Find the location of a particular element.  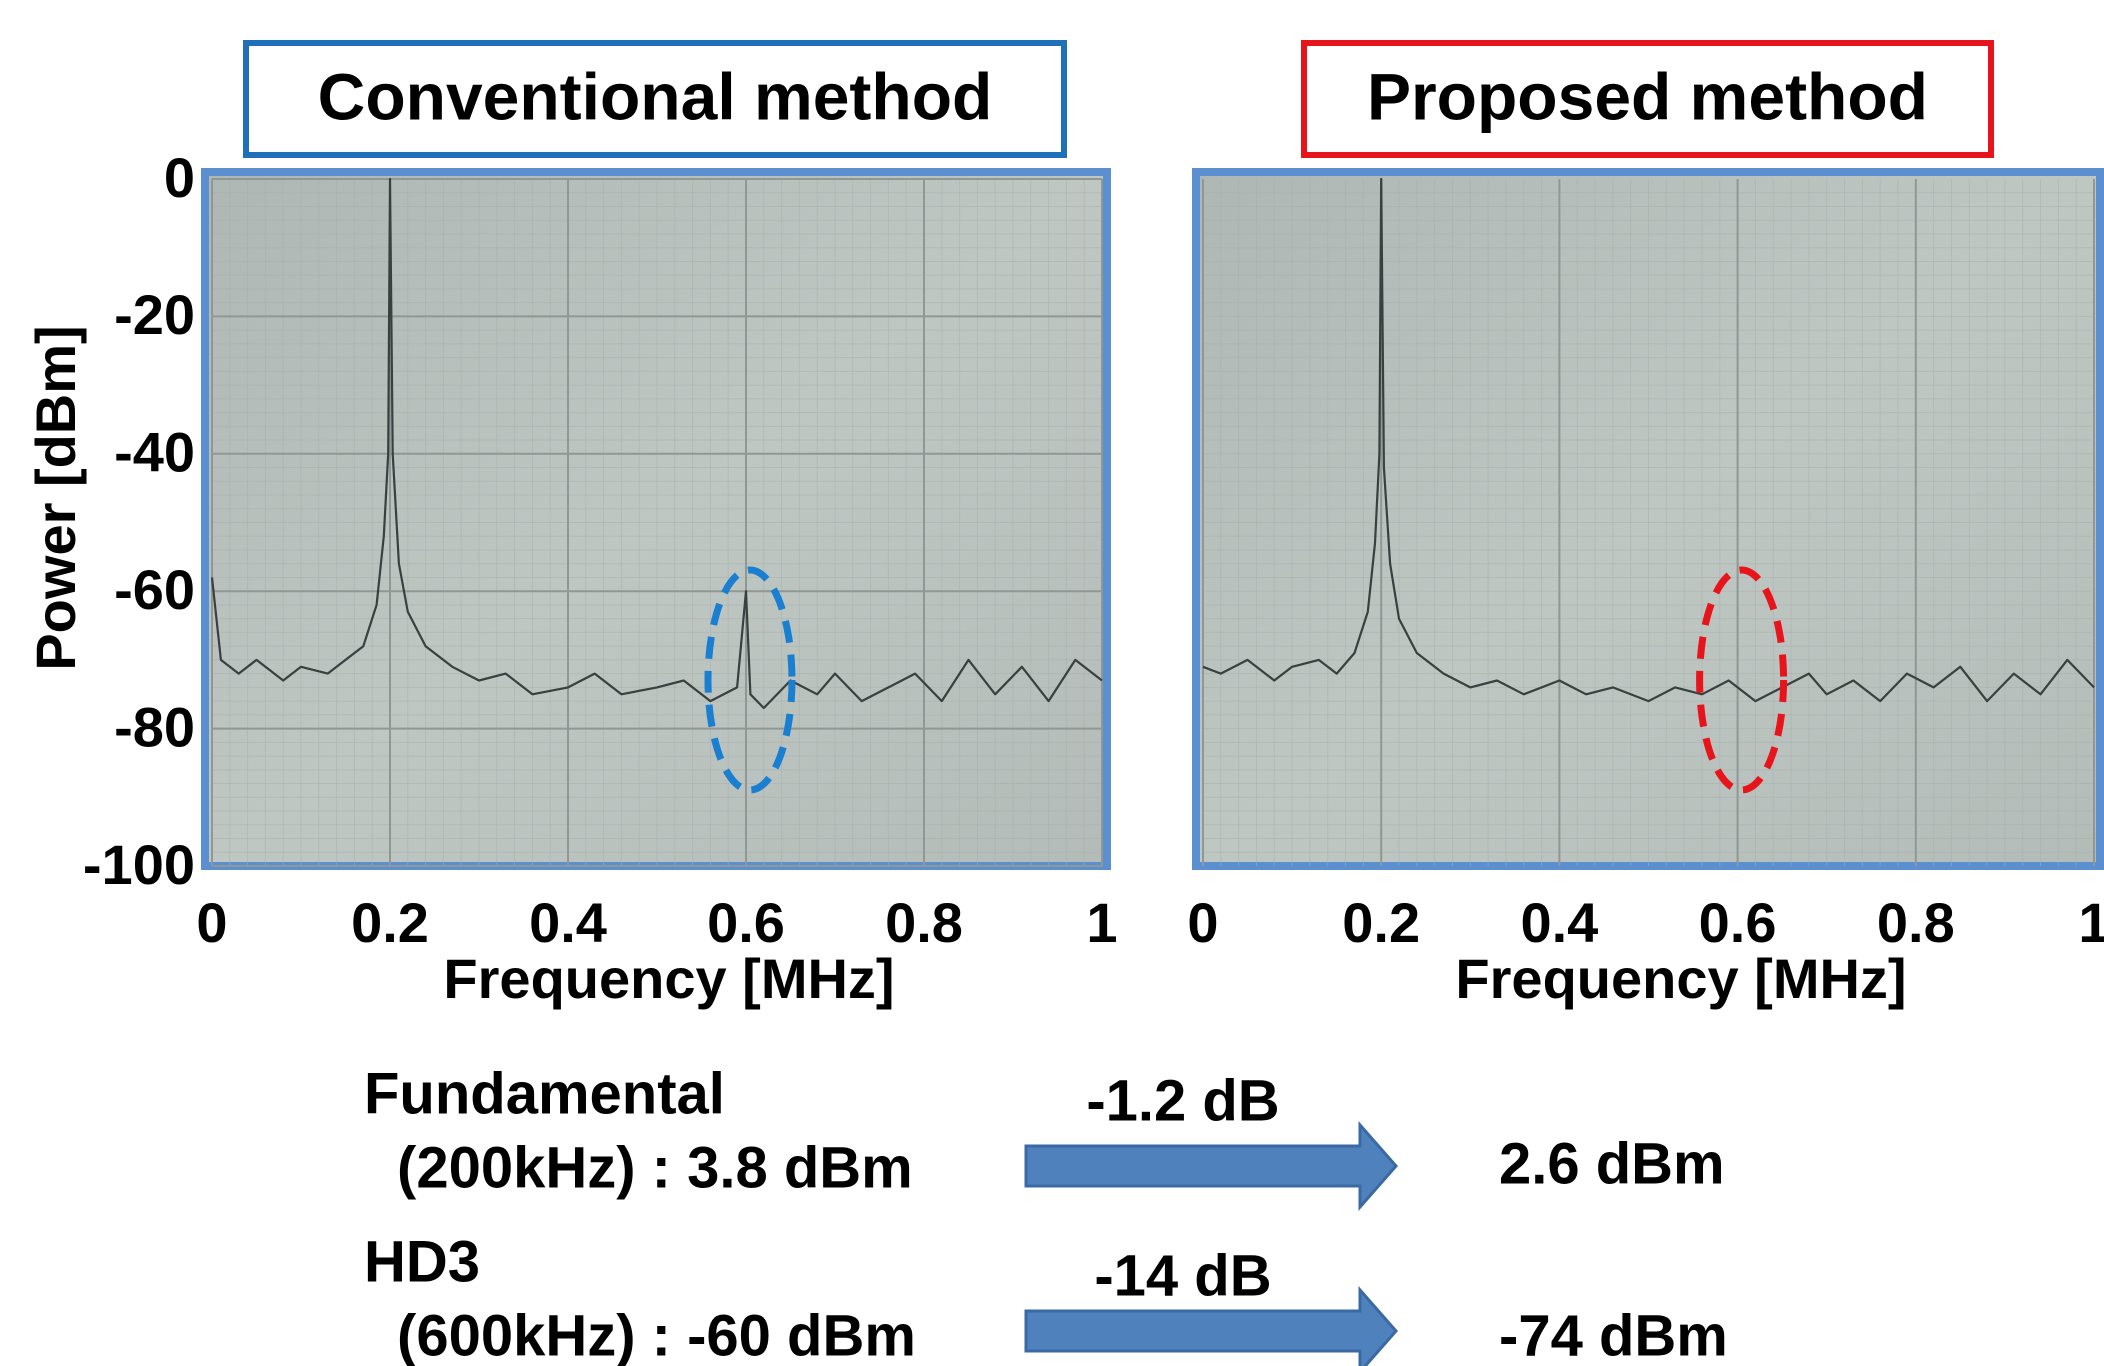

y-tick-label: -20 is located at coordinates (154, 314).